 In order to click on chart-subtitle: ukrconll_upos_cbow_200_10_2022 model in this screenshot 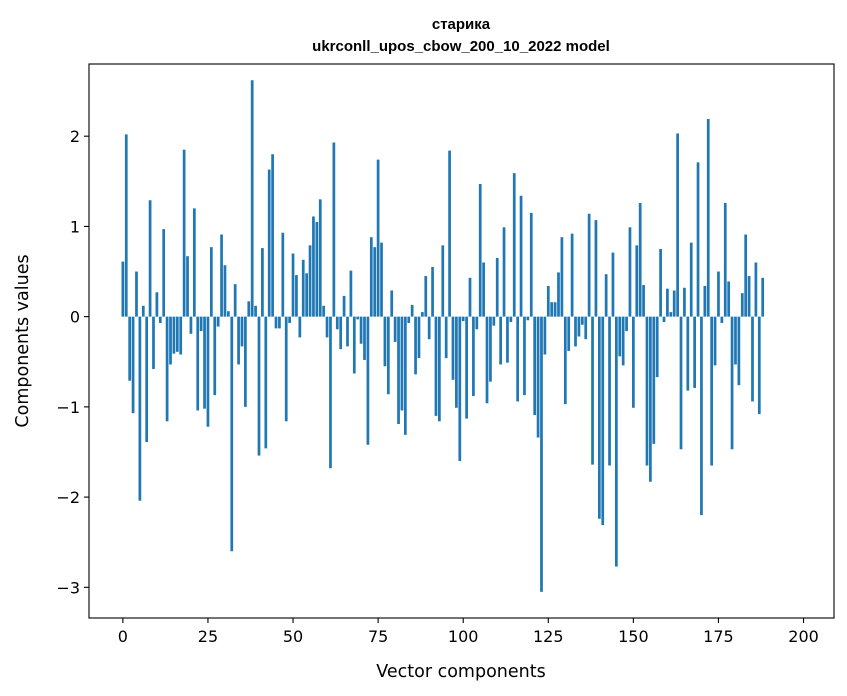, I will do `click(461, 46)`.